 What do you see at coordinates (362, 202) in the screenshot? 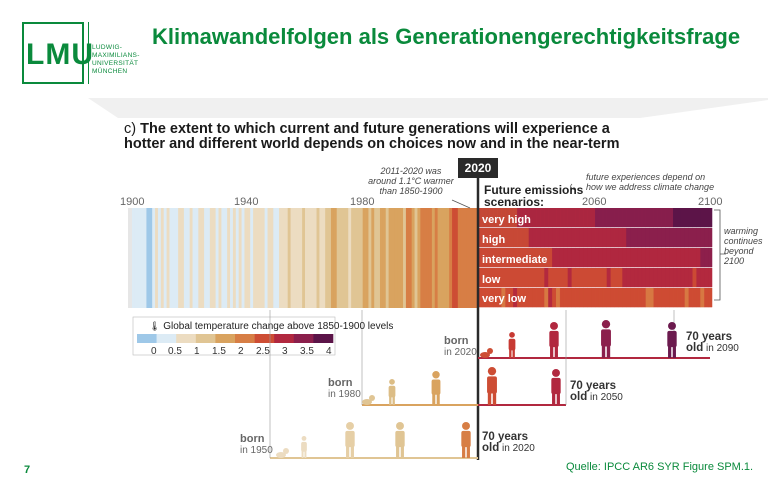
I see `year-tick: 1980` at bounding box center [362, 202].